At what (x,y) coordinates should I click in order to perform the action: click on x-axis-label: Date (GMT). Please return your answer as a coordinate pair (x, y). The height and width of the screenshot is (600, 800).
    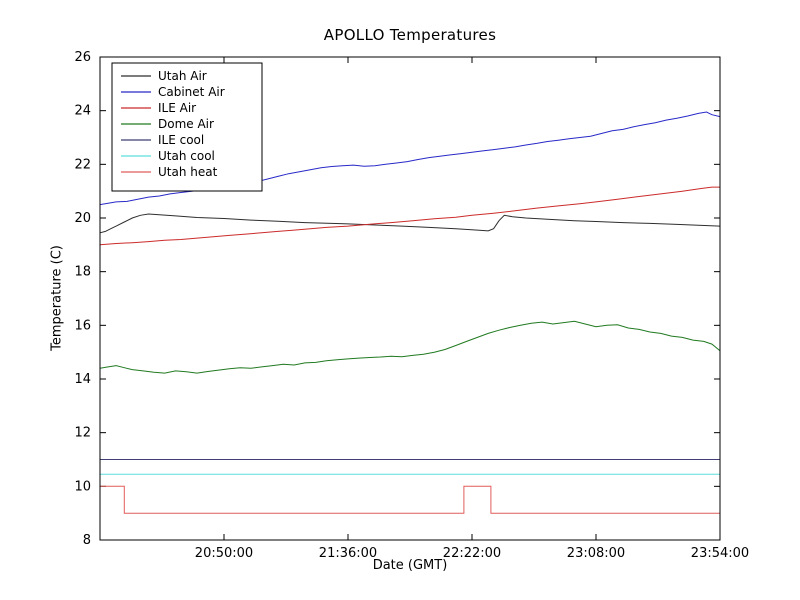
    Looking at the image, I should click on (410, 565).